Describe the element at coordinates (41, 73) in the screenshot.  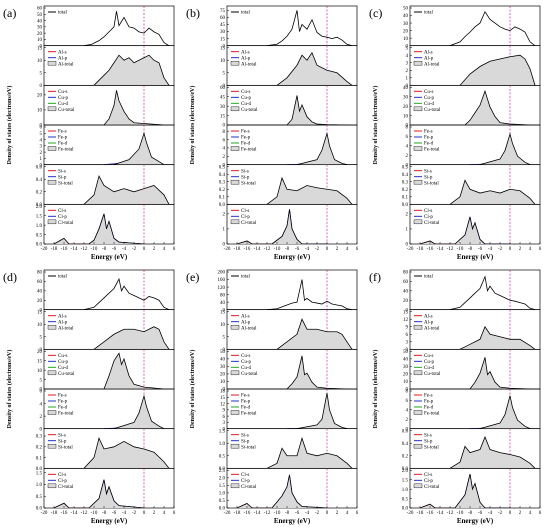
I see `y-tick-label: 5` at that location.